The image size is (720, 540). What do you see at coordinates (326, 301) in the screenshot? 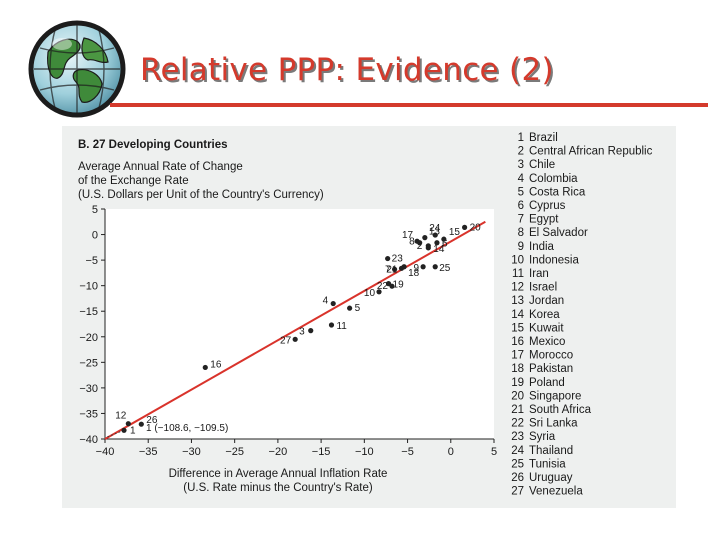
I see `data-point-label: 4` at bounding box center [326, 301].